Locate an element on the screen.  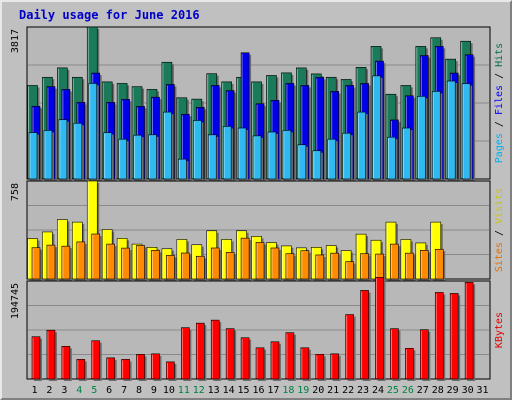
legend-sites: Sites is located at coordinates (499, 257).